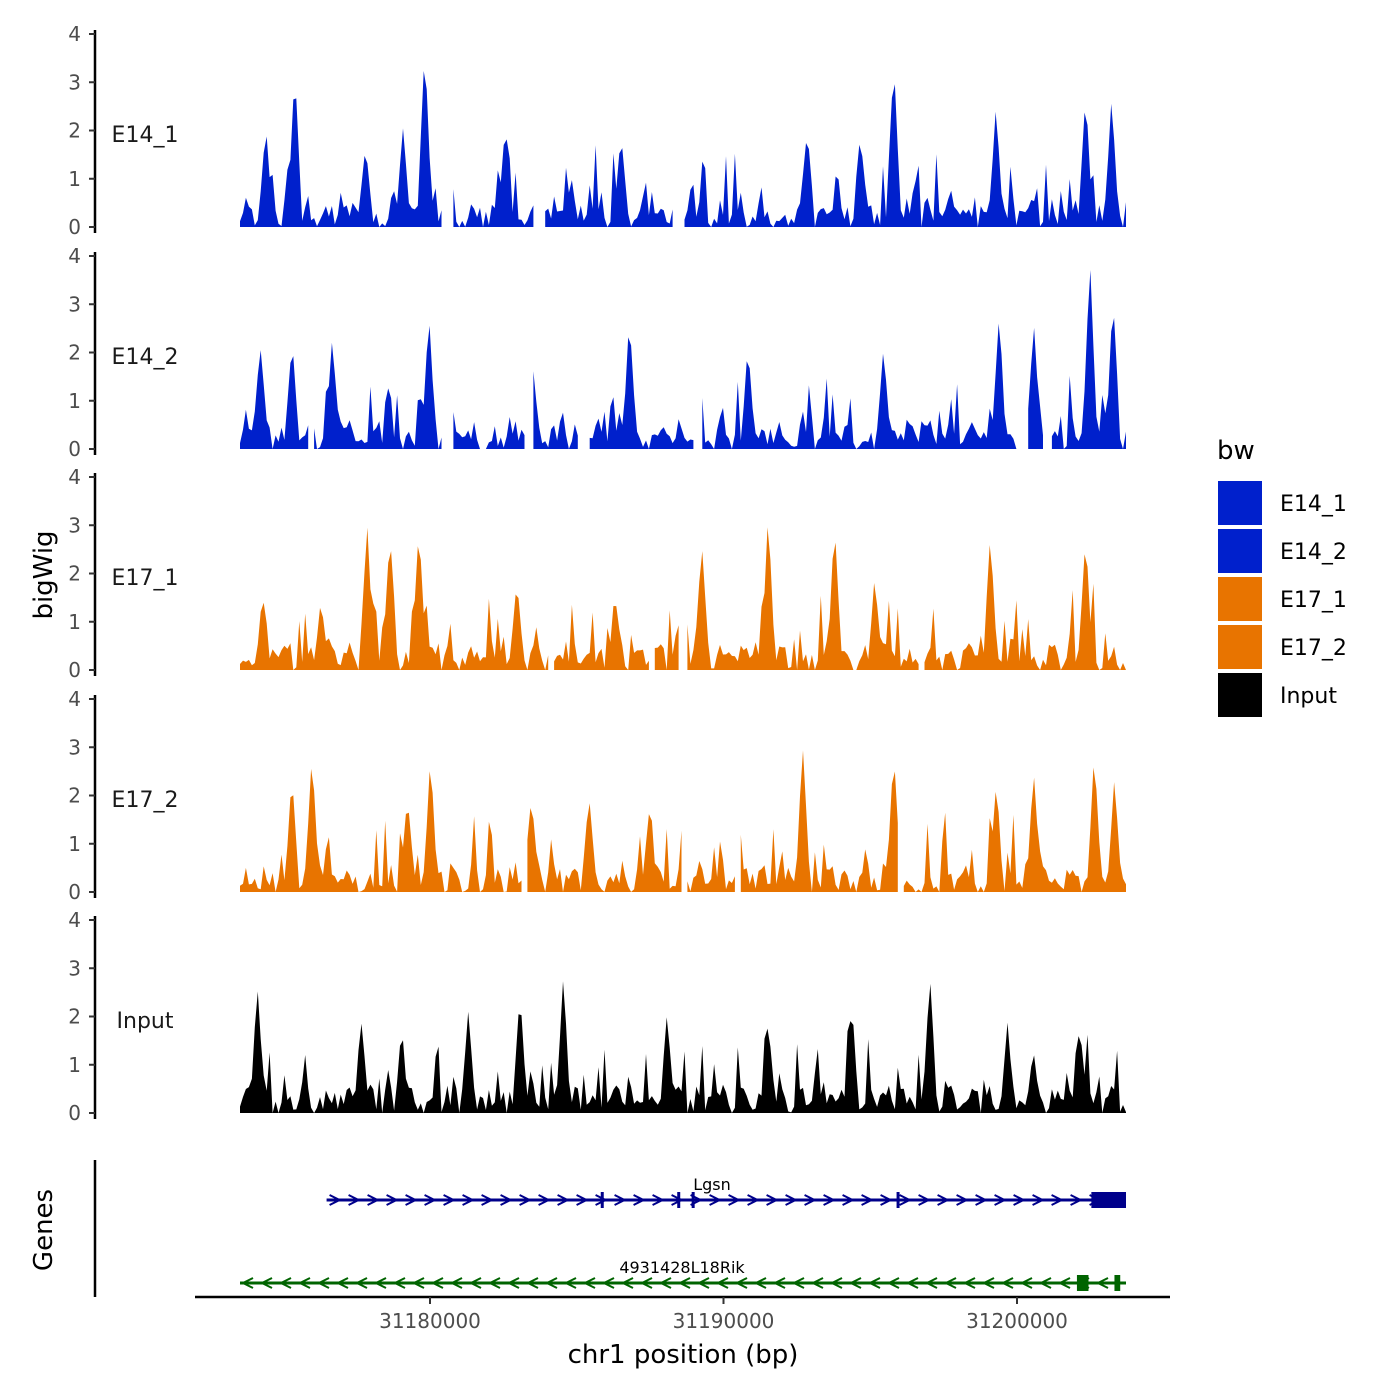  I want to click on y-tick-label: 1, so click(74, 179).